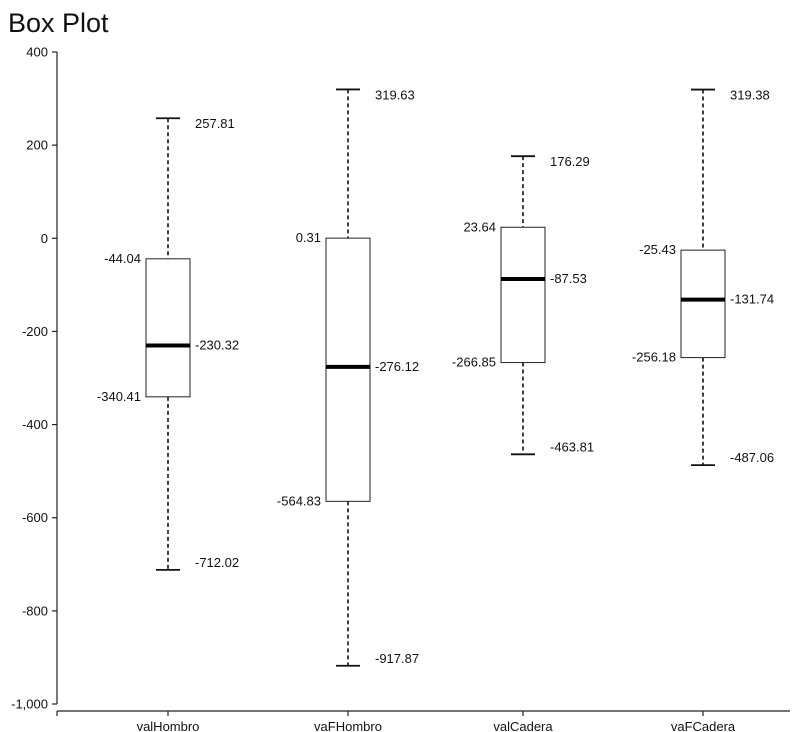 This screenshot has height=732, width=797. What do you see at coordinates (37, 145) in the screenshot?
I see `y-tick-label: 200` at bounding box center [37, 145].